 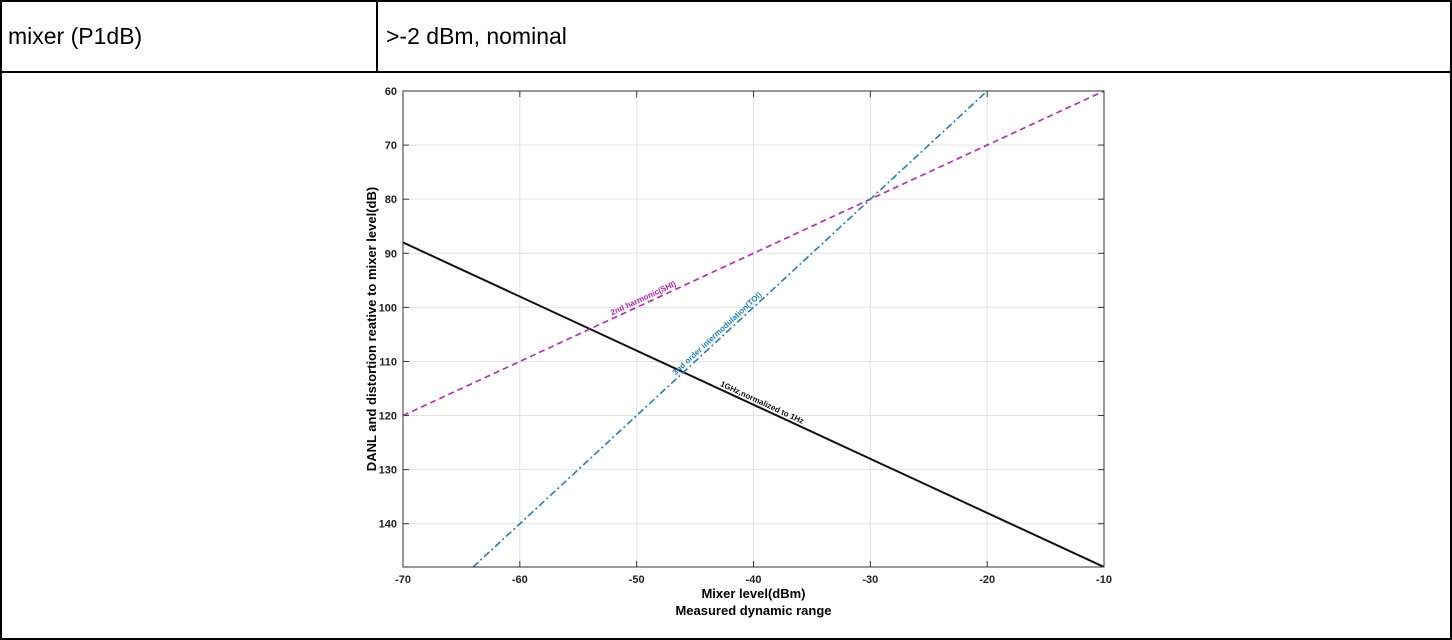 I want to click on y-tick-label: 110, so click(x=388, y=362).